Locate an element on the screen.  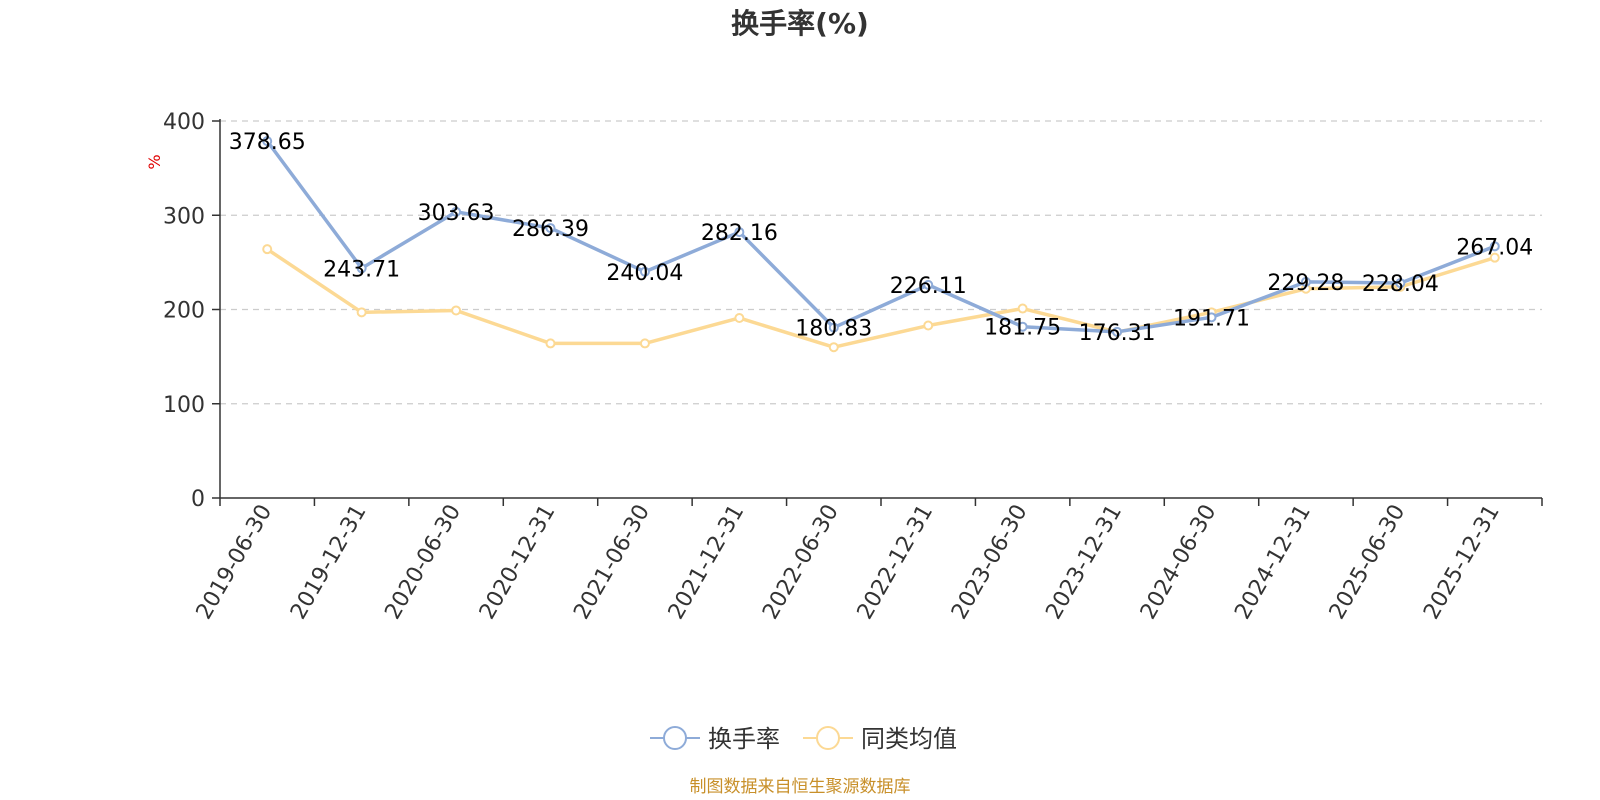
y-tick-label: 400 is located at coordinates (184, 122).